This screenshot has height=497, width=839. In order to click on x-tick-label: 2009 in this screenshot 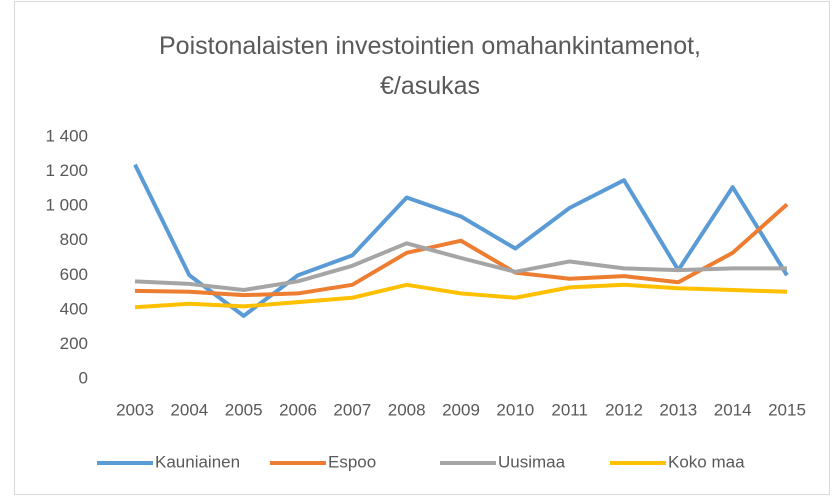, I will do `click(461, 409)`.